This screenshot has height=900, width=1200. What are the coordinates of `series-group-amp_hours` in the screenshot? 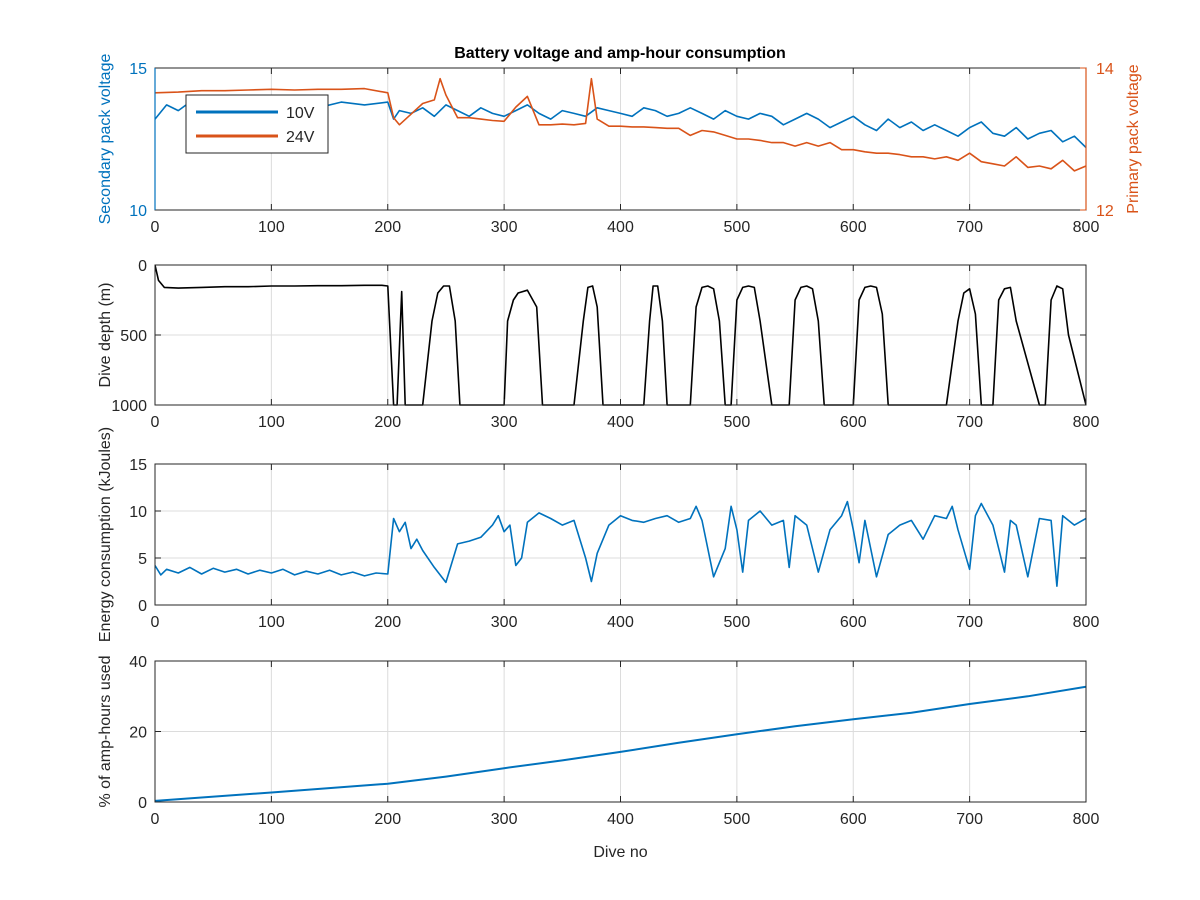 It's located at (620, 743).